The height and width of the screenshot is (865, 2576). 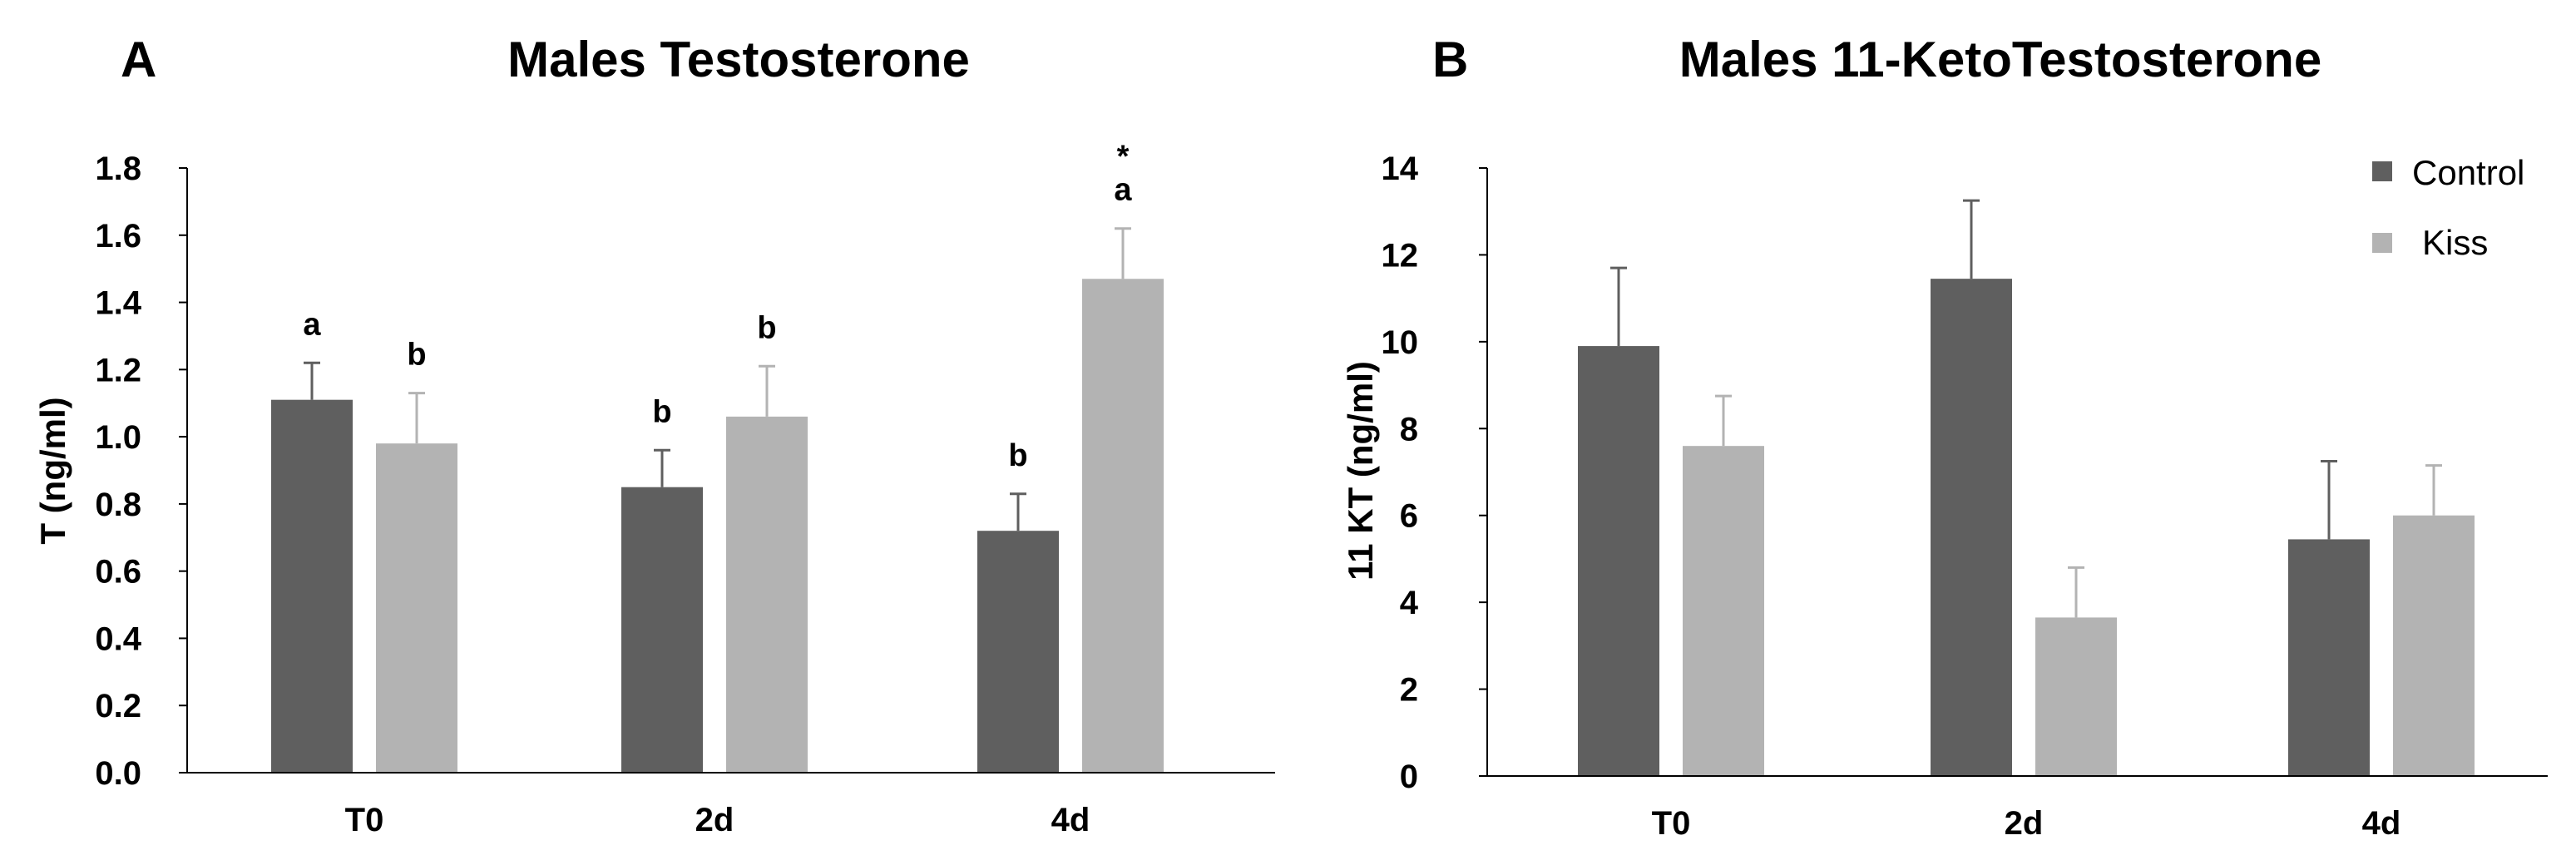 What do you see at coordinates (118, 370) in the screenshot?
I see `y-tick-label-a: 1.2` at bounding box center [118, 370].